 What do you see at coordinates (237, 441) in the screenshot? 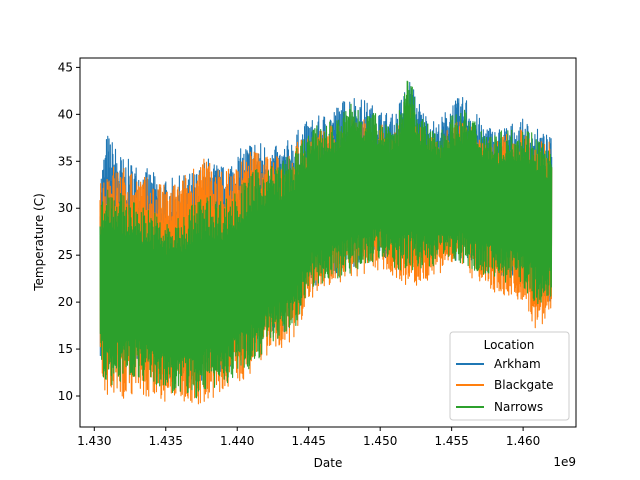
I see `x-tick-label: 1.440` at bounding box center [237, 441].